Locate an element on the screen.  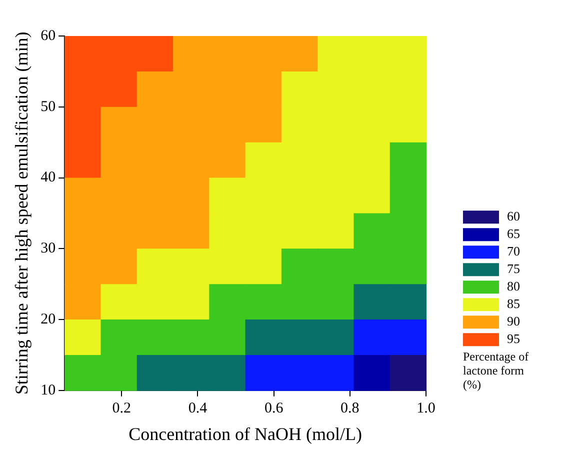
color-bar-label: 60 is located at coordinates (513, 216).